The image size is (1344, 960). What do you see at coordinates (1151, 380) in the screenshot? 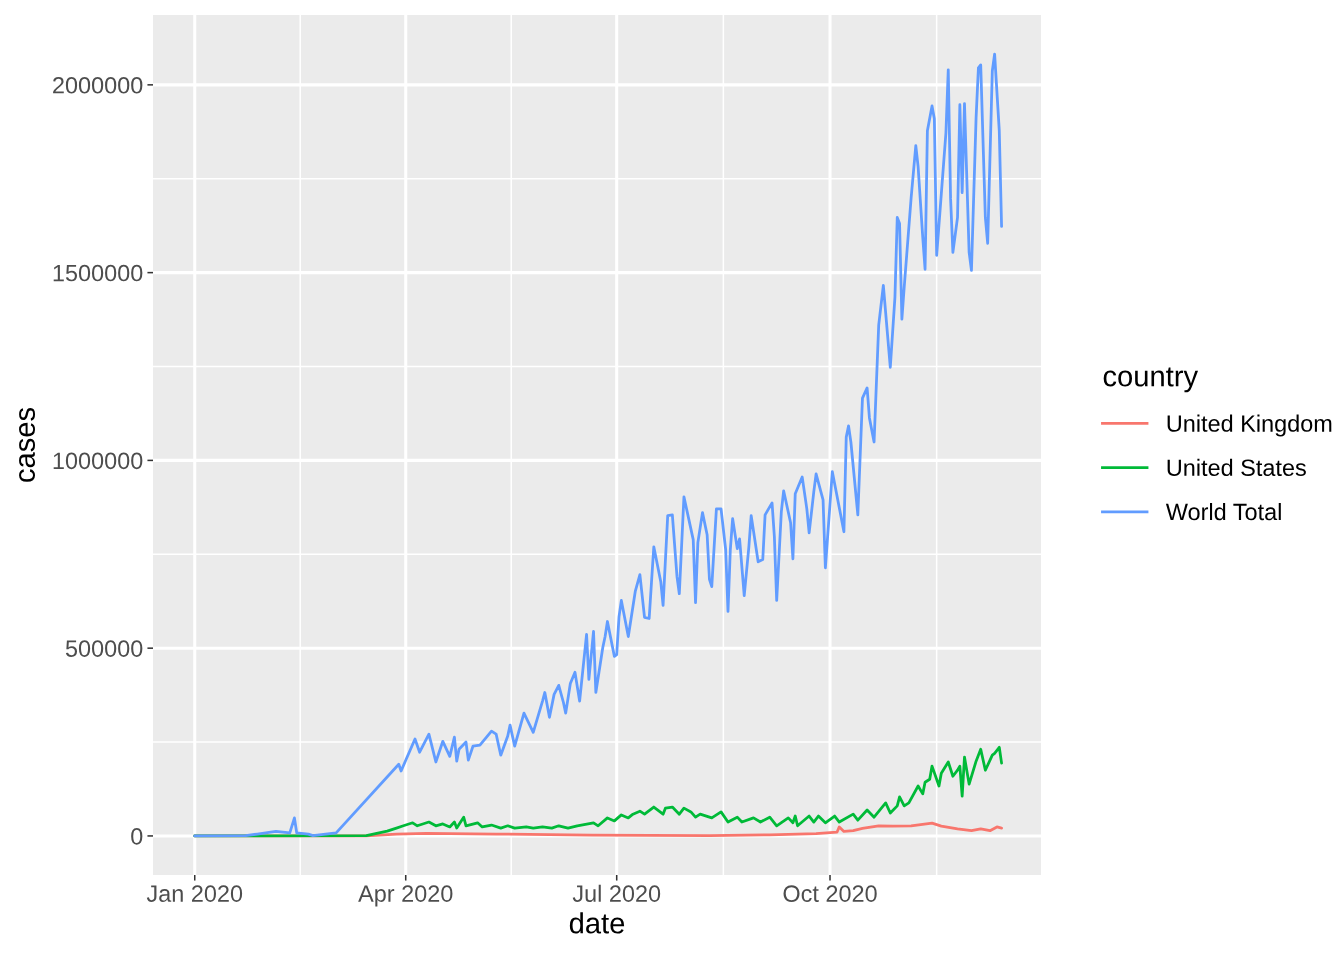
I see `legend-title: country` at bounding box center [1151, 380].